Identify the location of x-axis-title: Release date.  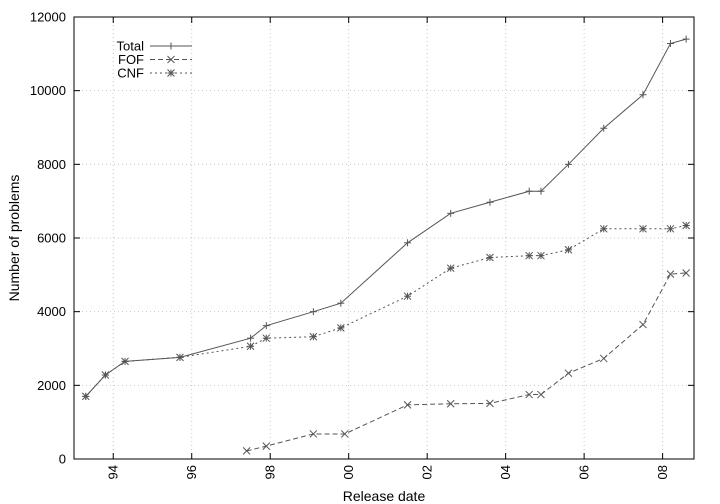
(384, 496).